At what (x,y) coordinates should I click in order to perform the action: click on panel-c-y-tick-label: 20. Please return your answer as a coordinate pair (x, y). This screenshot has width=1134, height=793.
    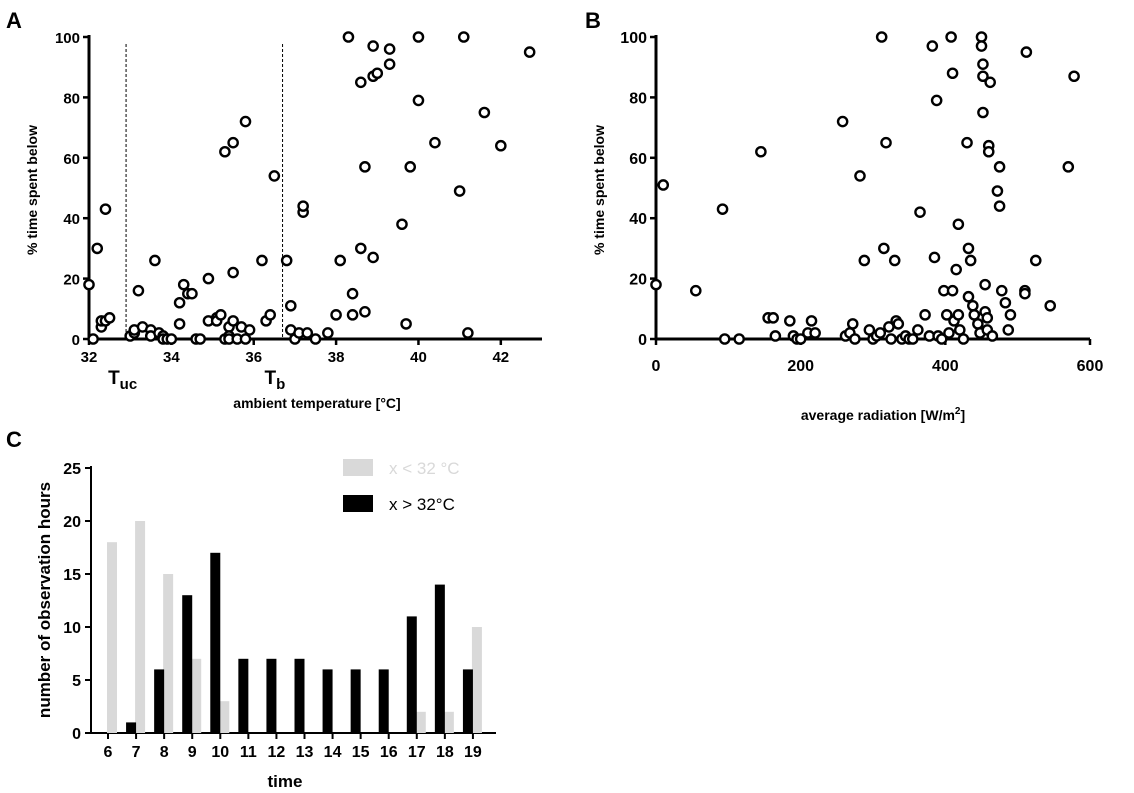
    Looking at the image, I should click on (72, 522).